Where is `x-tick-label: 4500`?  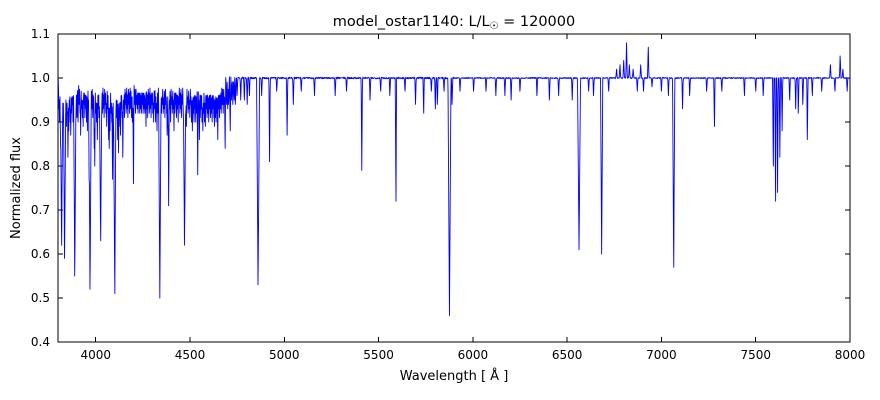
x-tick-label: 4500 is located at coordinates (190, 355).